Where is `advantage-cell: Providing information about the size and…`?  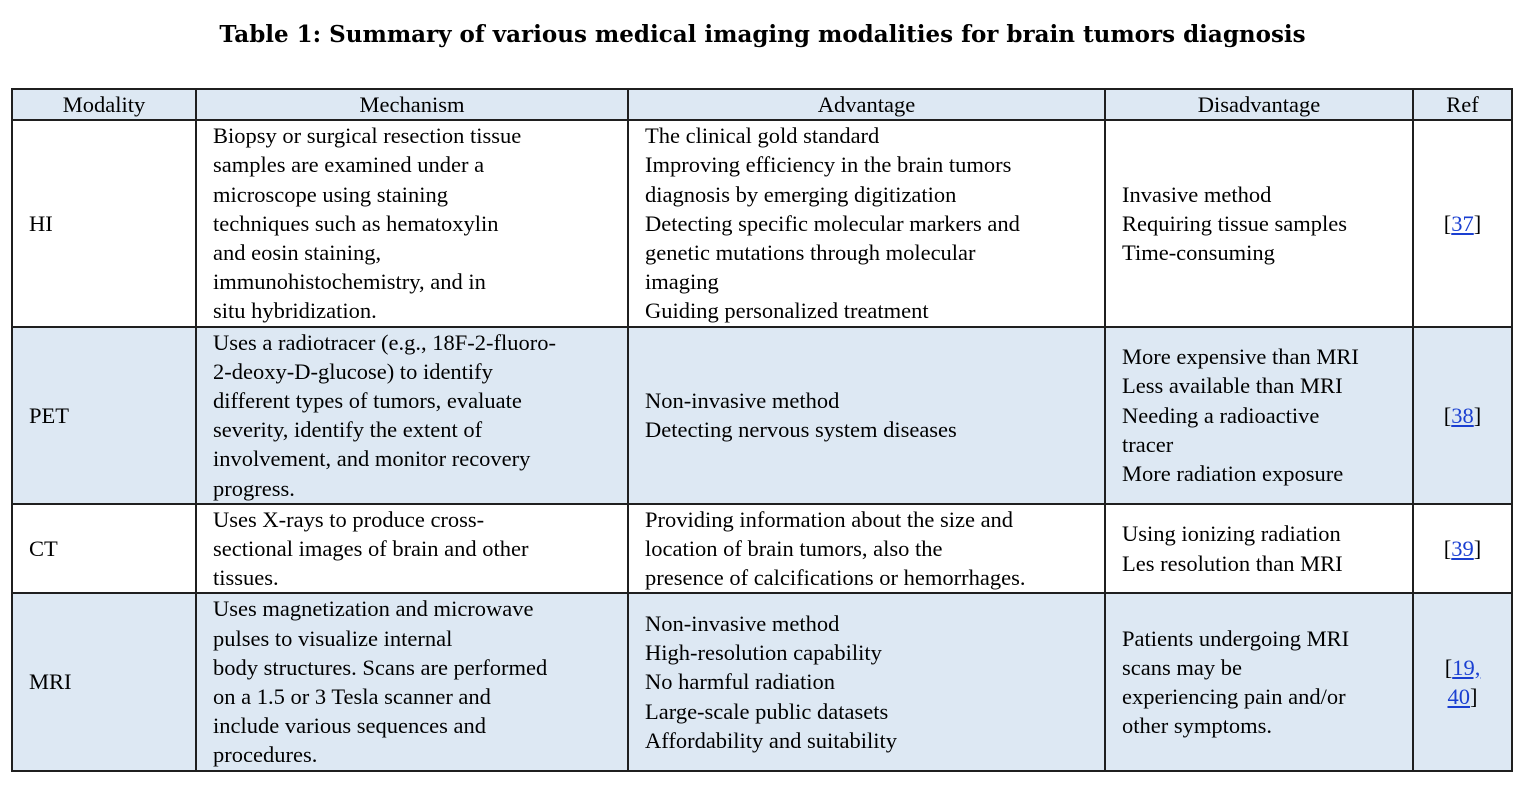 advantage-cell: Providing information about the size and… is located at coordinates (866, 548).